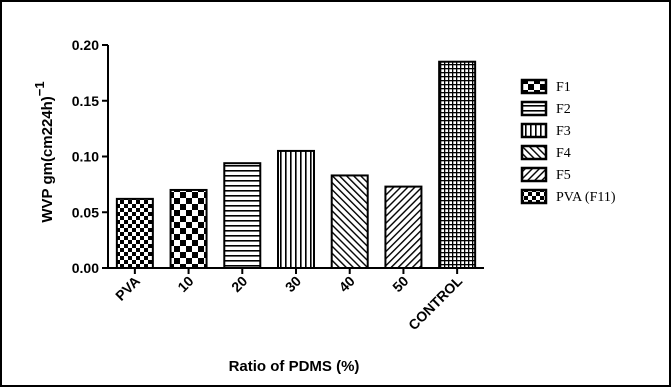 The width and height of the screenshot is (671, 387). Describe the element at coordinates (586, 197) in the screenshot. I see `legend-label: PVA (F11)` at that location.